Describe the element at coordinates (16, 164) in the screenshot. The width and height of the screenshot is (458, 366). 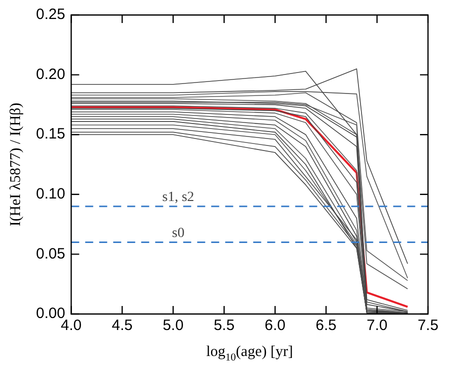
I see `y-axis-title: I(HeI λ5877) / I(Hβ)` at that location.